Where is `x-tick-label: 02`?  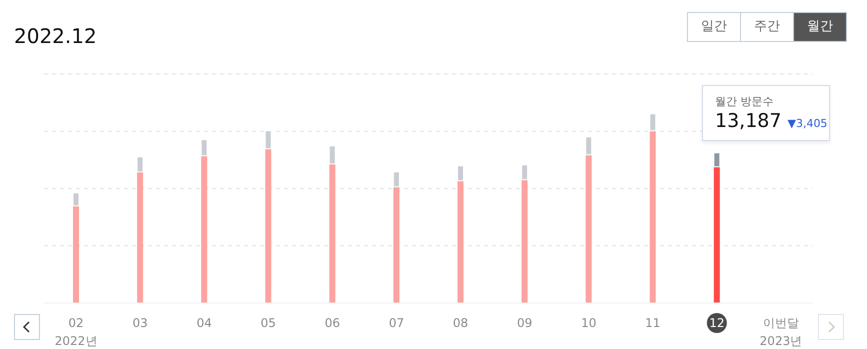 x-tick-label: 02 is located at coordinates (76, 323).